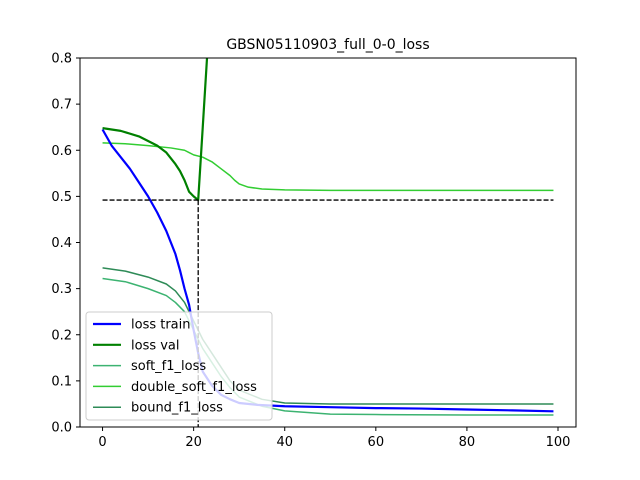  What do you see at coordinates (102, 442) in the screenshot?
I see `x-tick-label: 0` at bounding box center [102, 442].